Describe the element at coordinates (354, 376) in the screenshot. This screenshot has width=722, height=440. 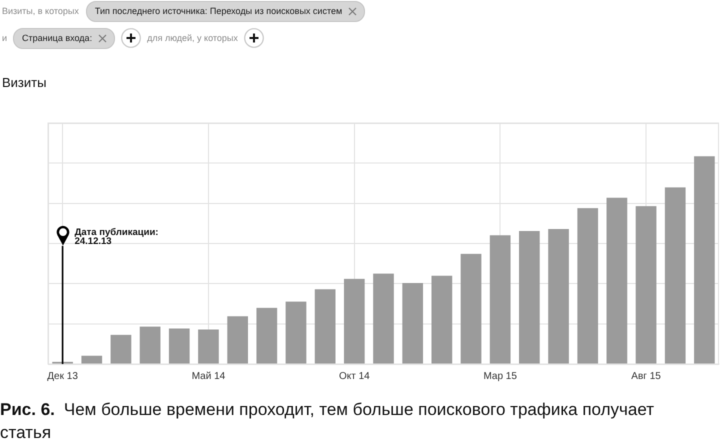
I see `x-tick-label: Окт 14` at that location.